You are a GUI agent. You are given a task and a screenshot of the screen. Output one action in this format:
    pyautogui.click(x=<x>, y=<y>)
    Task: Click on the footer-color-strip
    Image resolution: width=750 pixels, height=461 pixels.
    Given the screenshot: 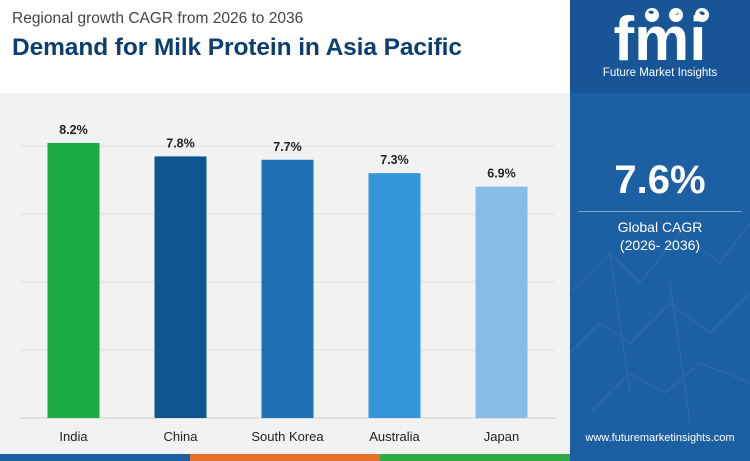 What is the action you would take?
    pyautogui.click(x=285, y=457)
    